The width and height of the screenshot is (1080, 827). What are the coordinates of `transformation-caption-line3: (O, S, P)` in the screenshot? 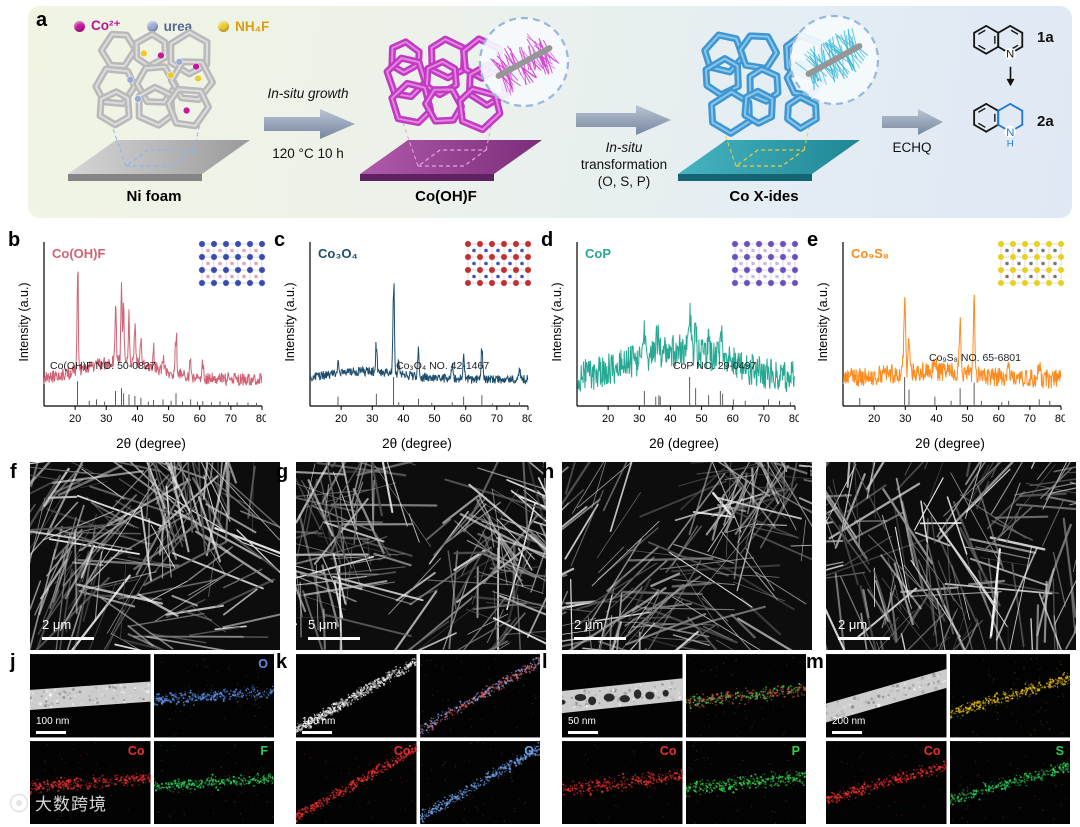 It's located at (624, 181).